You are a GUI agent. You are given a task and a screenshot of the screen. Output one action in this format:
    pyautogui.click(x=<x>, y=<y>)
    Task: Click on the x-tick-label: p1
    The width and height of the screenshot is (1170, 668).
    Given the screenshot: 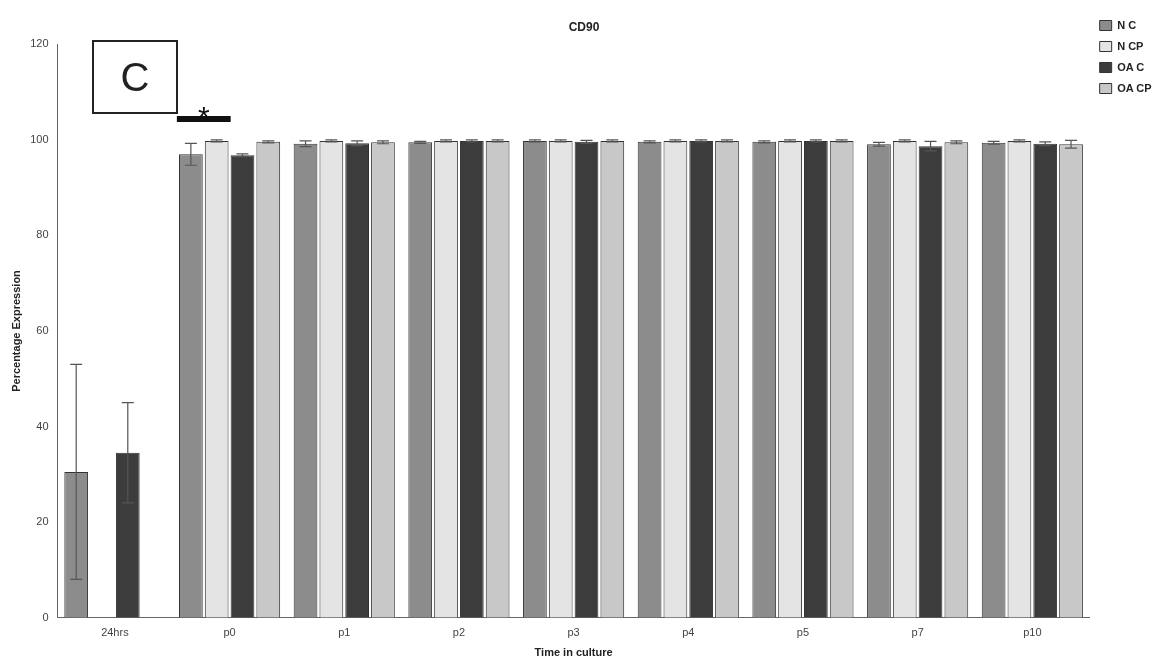 What is the action you would take?
    pyautogui.click(x=344, y=632)
    